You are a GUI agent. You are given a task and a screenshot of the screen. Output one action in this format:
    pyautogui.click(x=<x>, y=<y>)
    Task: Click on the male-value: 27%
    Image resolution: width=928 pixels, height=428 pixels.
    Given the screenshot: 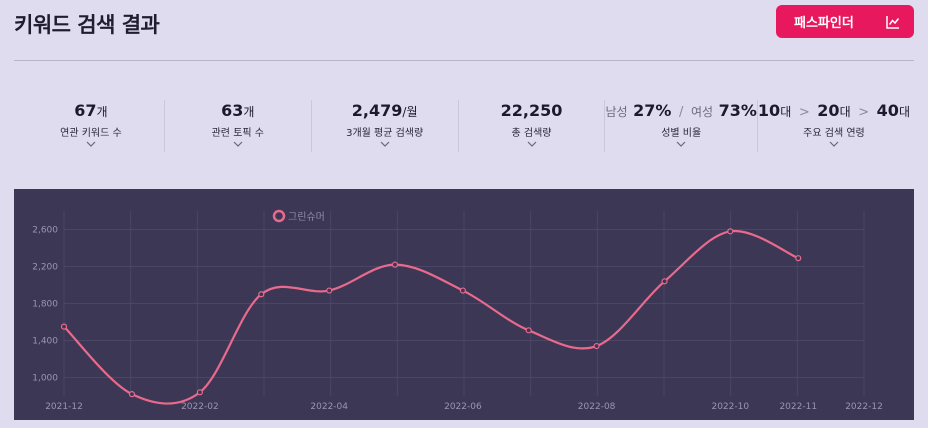 What is the action you would take?
    pyautogui.click(x=652, y=110)
    